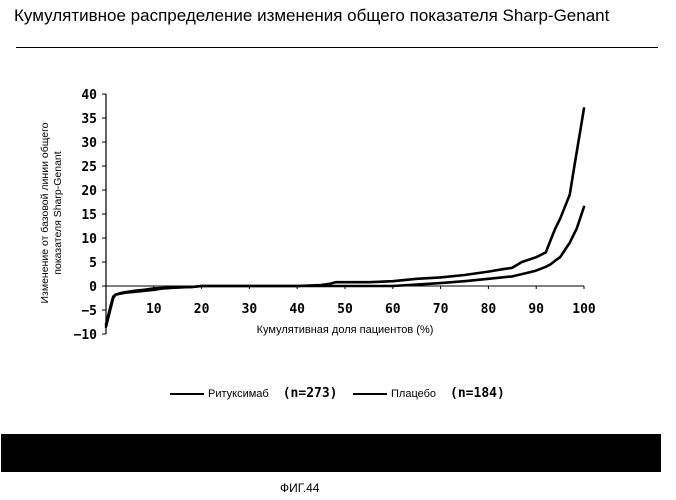 The height and width of the screenshot is (500, 676). I want to click on x-tick-label: 10, so click(154, 309).